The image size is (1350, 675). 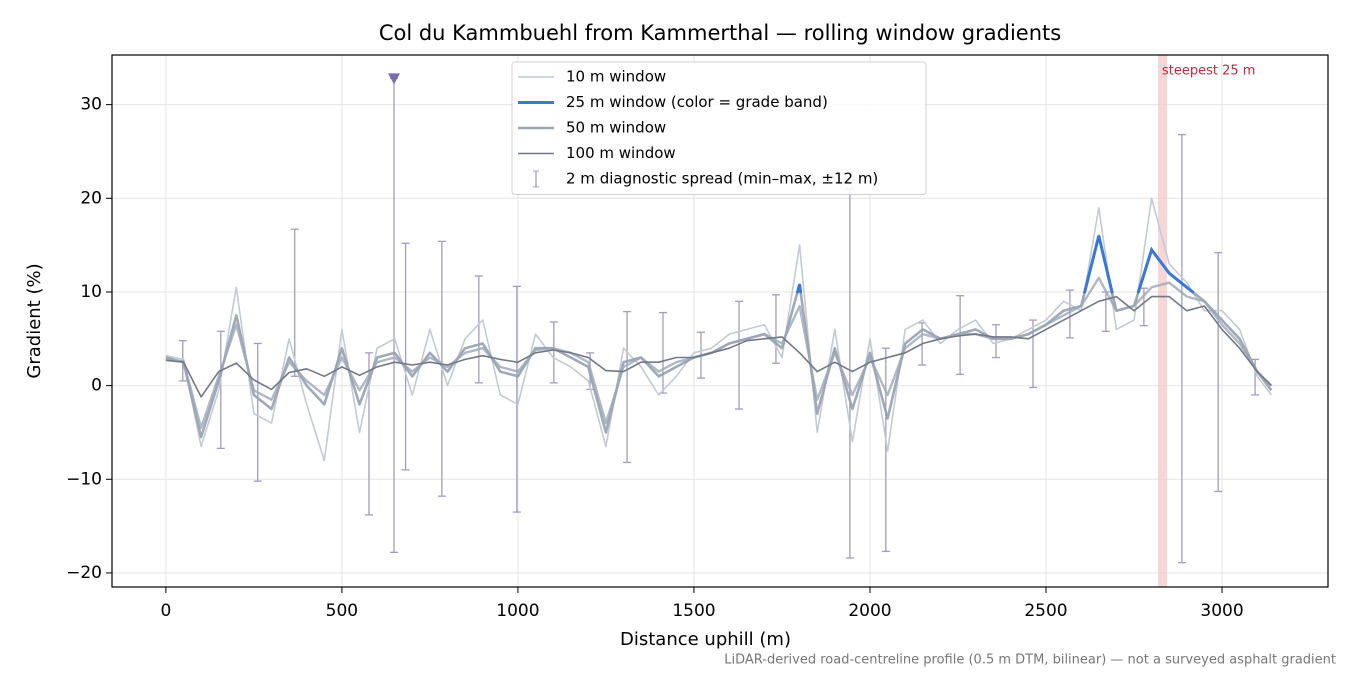 I want to click on legend-label: 100 m window, so click(x=621, y=153).